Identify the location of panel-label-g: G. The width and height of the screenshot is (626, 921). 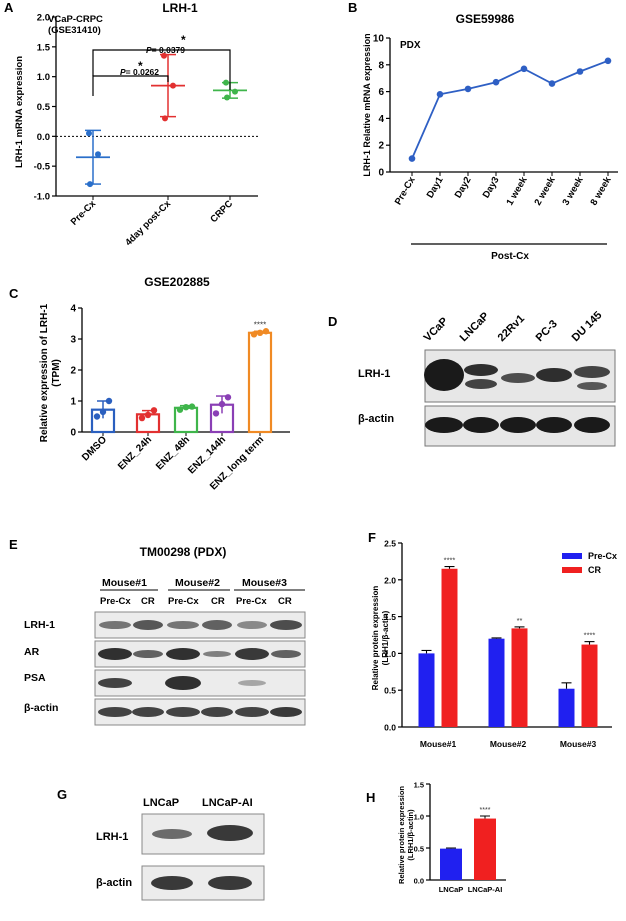
(62, 794).